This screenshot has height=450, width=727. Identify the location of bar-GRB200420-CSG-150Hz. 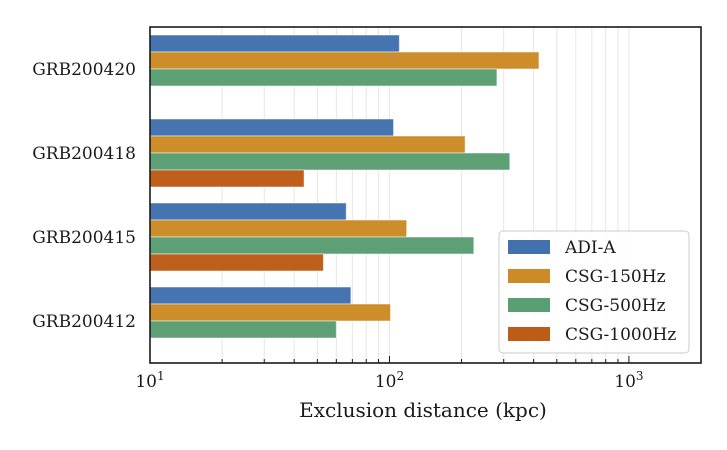
(344, 60).